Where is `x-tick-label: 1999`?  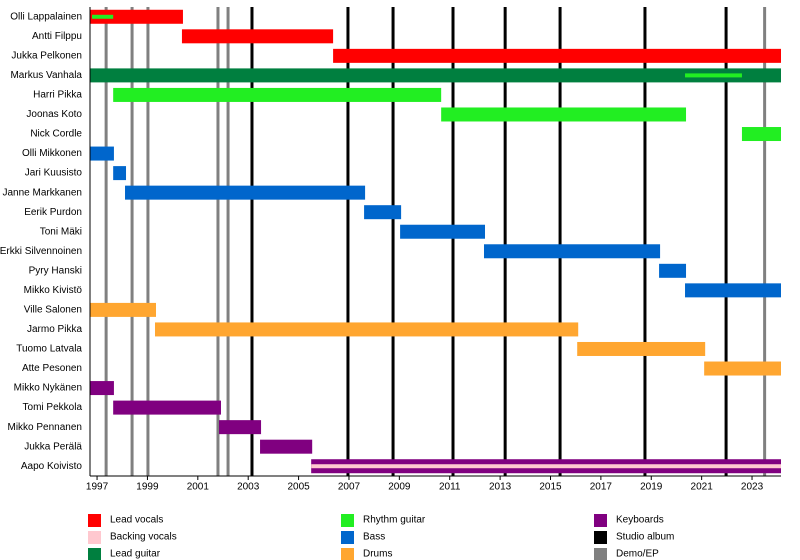 x-tick-label: 1999 is located at coordinates (147, 487).